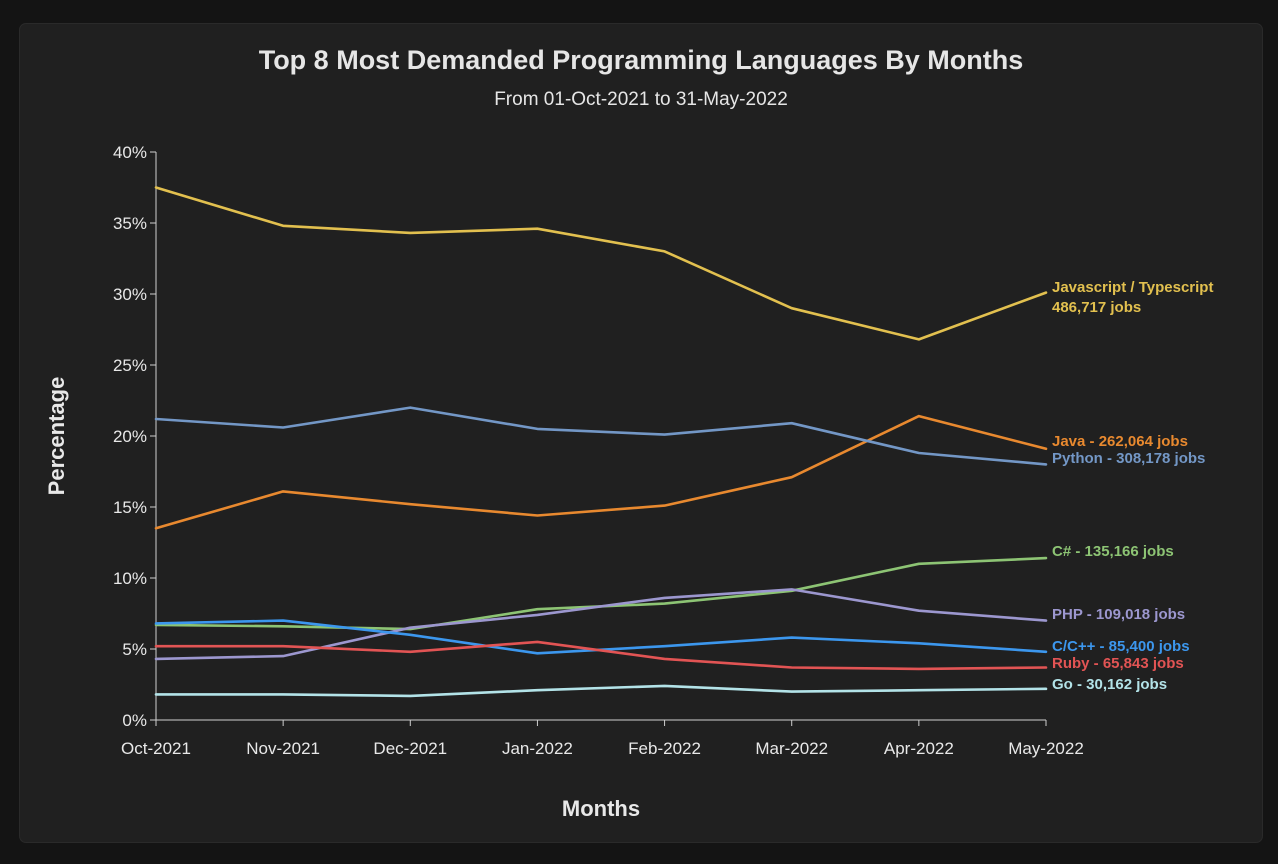 The height and width of the screenshot is (864, 1278). I want to click on x-axis-title: Months, so click(601, 808).